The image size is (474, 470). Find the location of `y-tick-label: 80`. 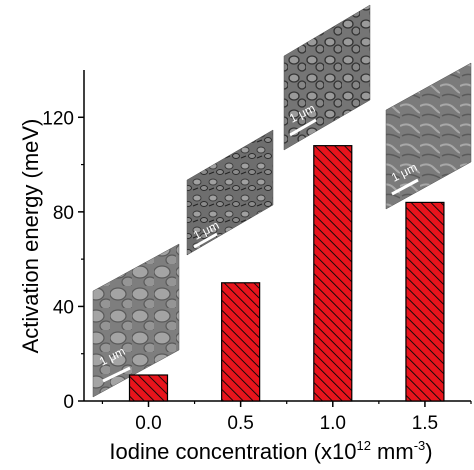

y-tick-label: 80 is located at coordinates (63, 213).